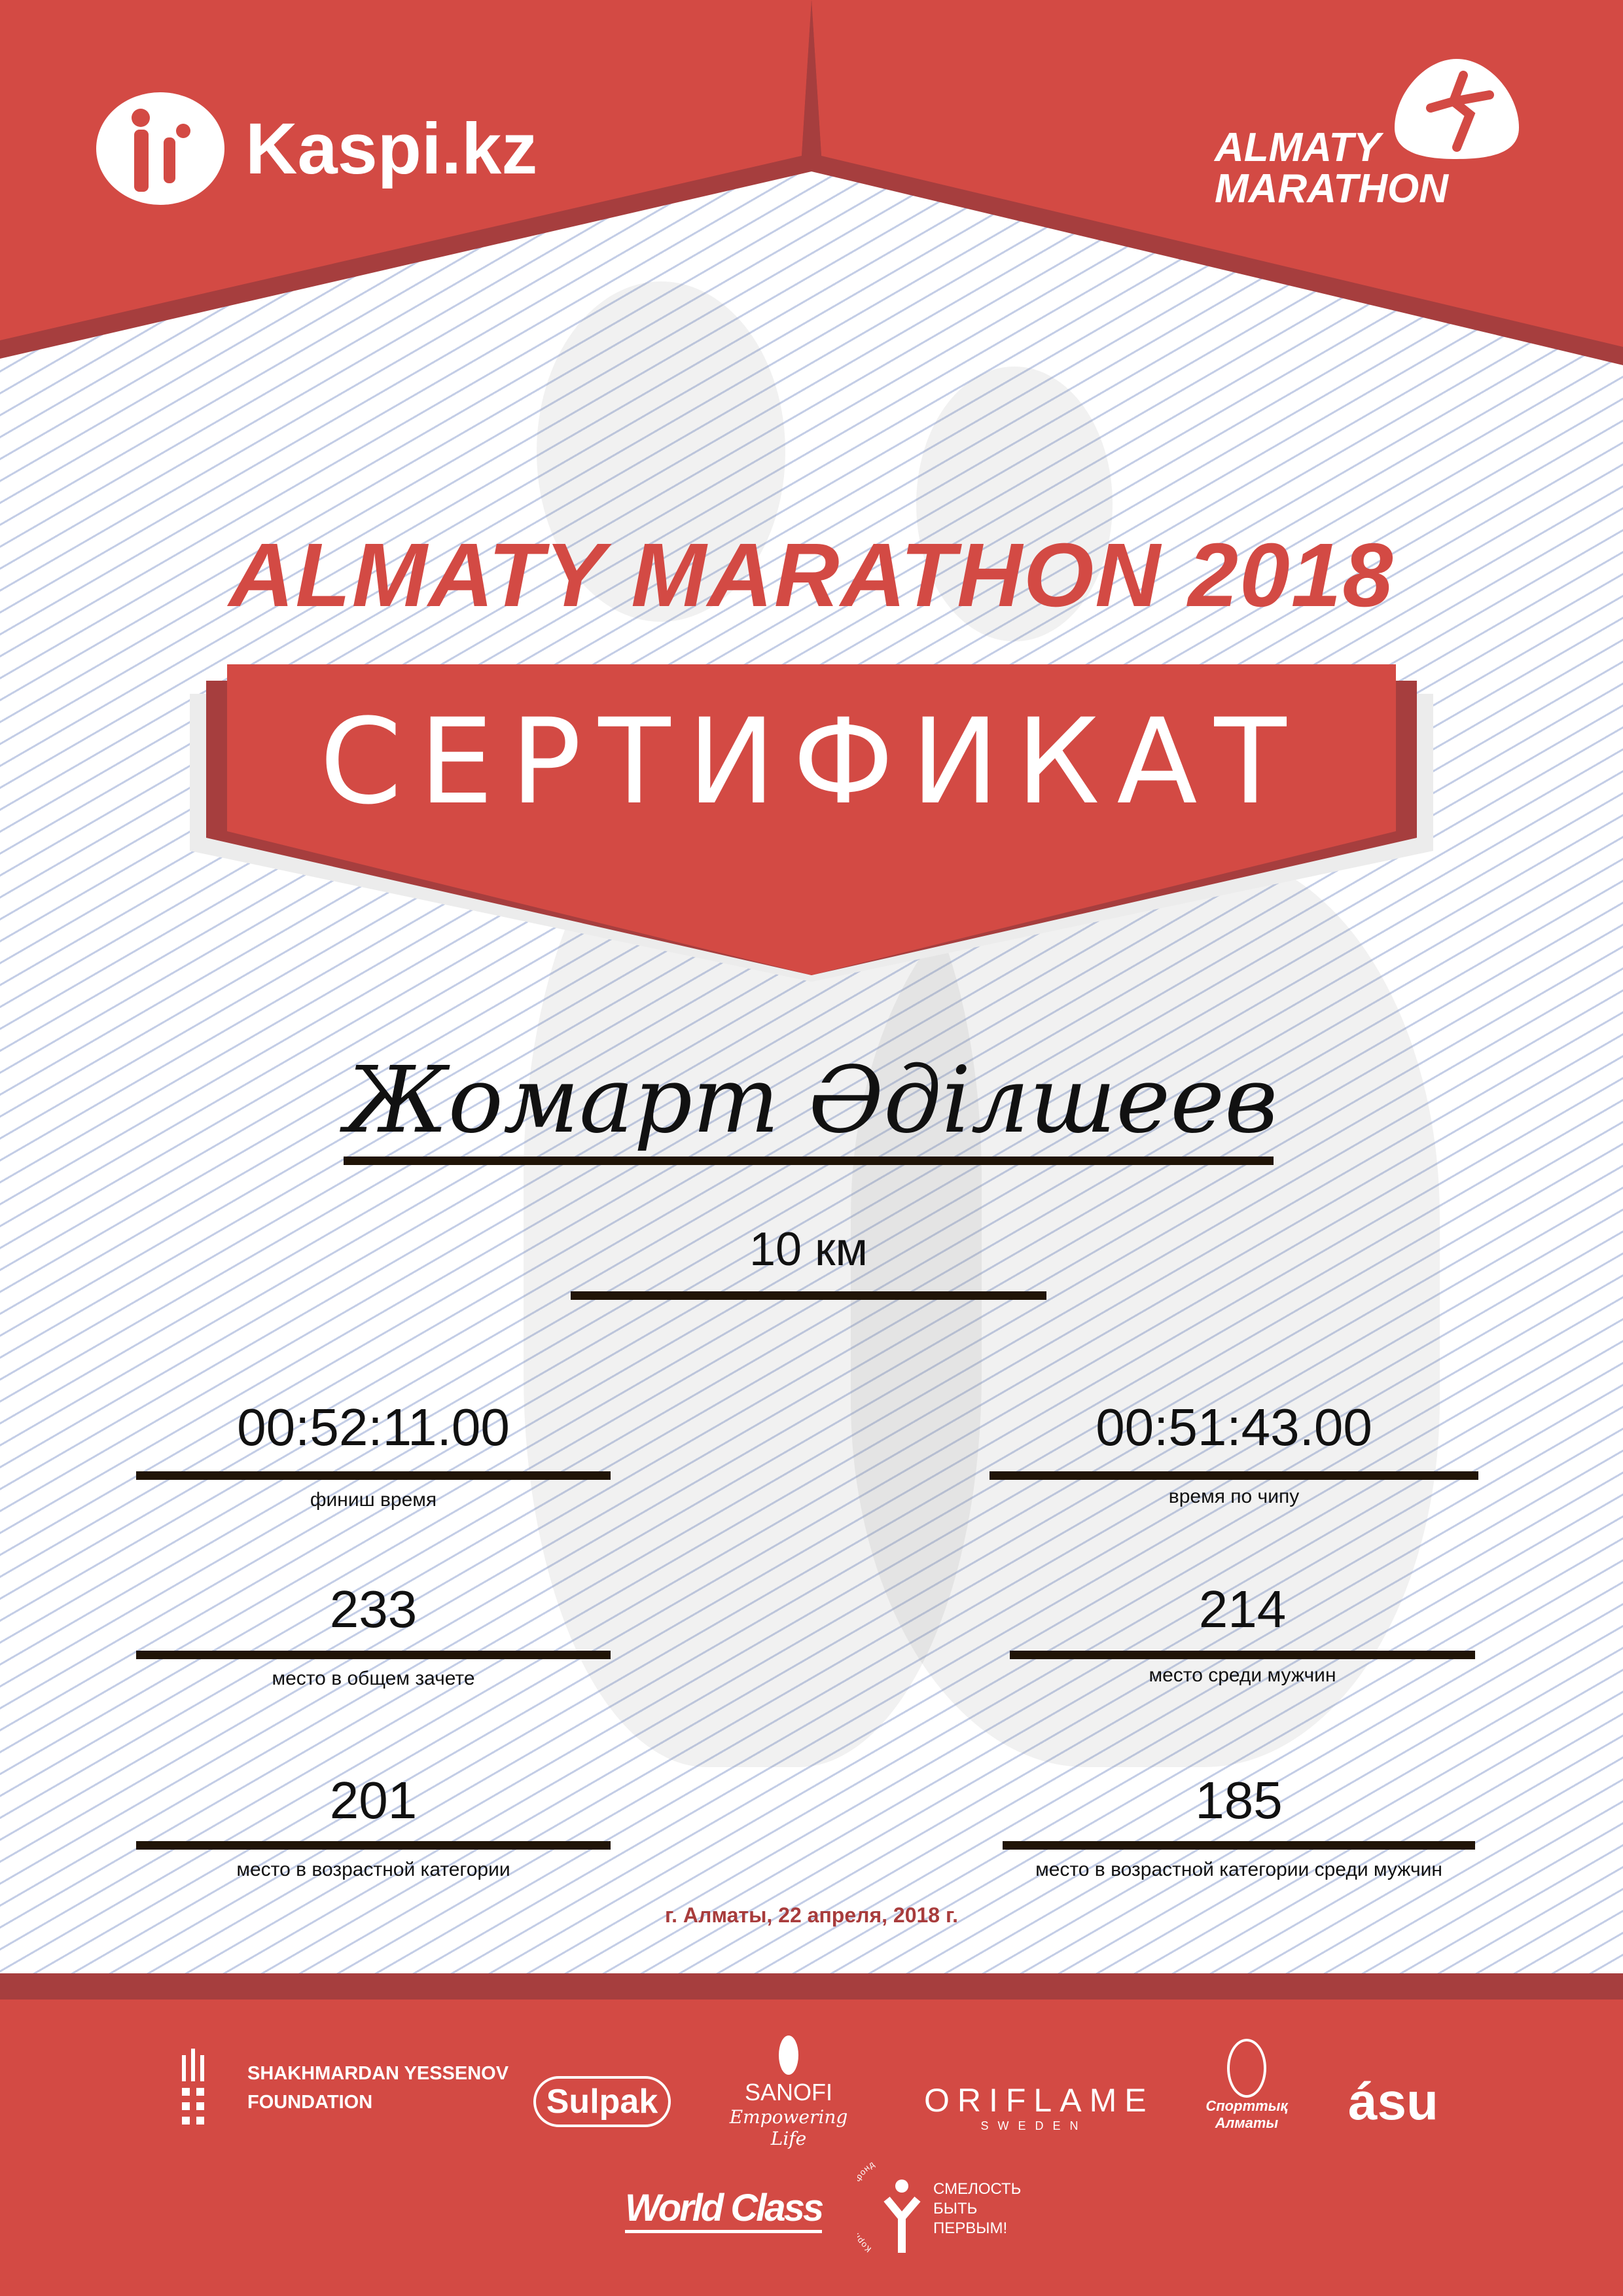 The width and height of the screenshot is (1623, 2296). I want to click on chip-time-label: время по чипу, so click(1234, 1496).